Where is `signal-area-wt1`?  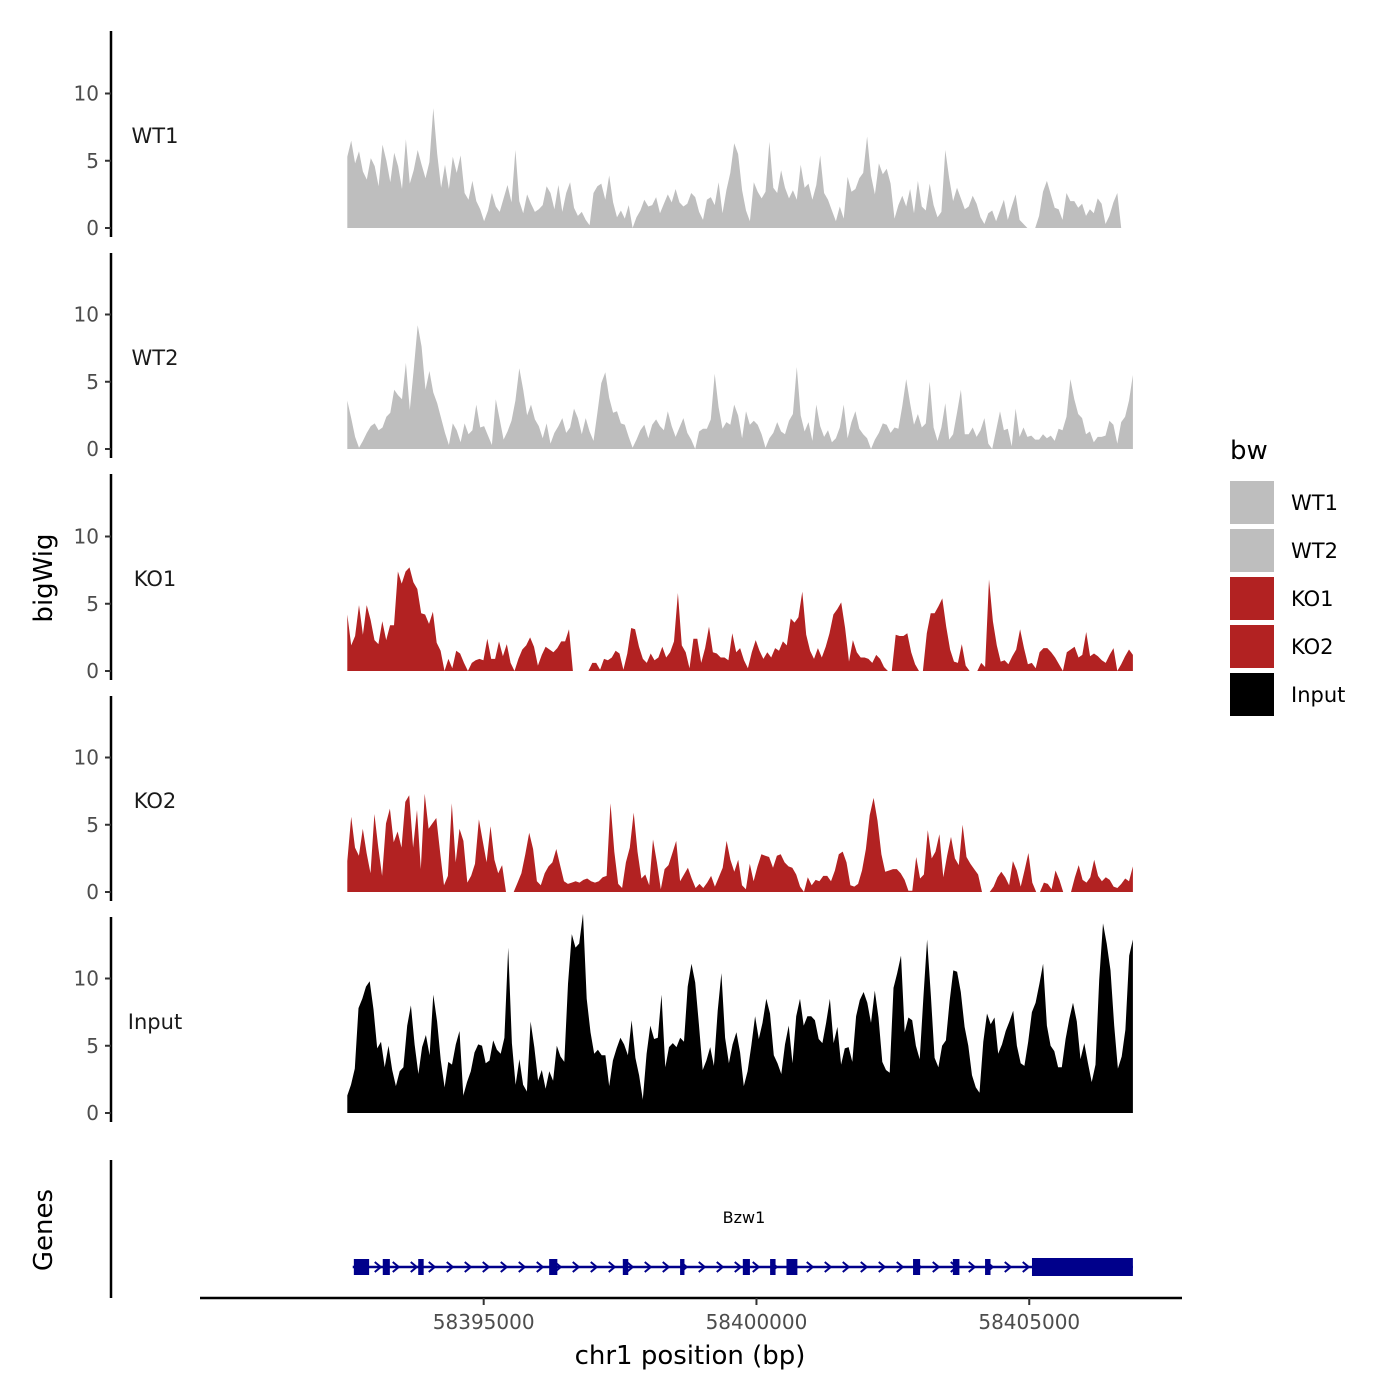
signal-area-wt1 is located at coordinates (740, 168).